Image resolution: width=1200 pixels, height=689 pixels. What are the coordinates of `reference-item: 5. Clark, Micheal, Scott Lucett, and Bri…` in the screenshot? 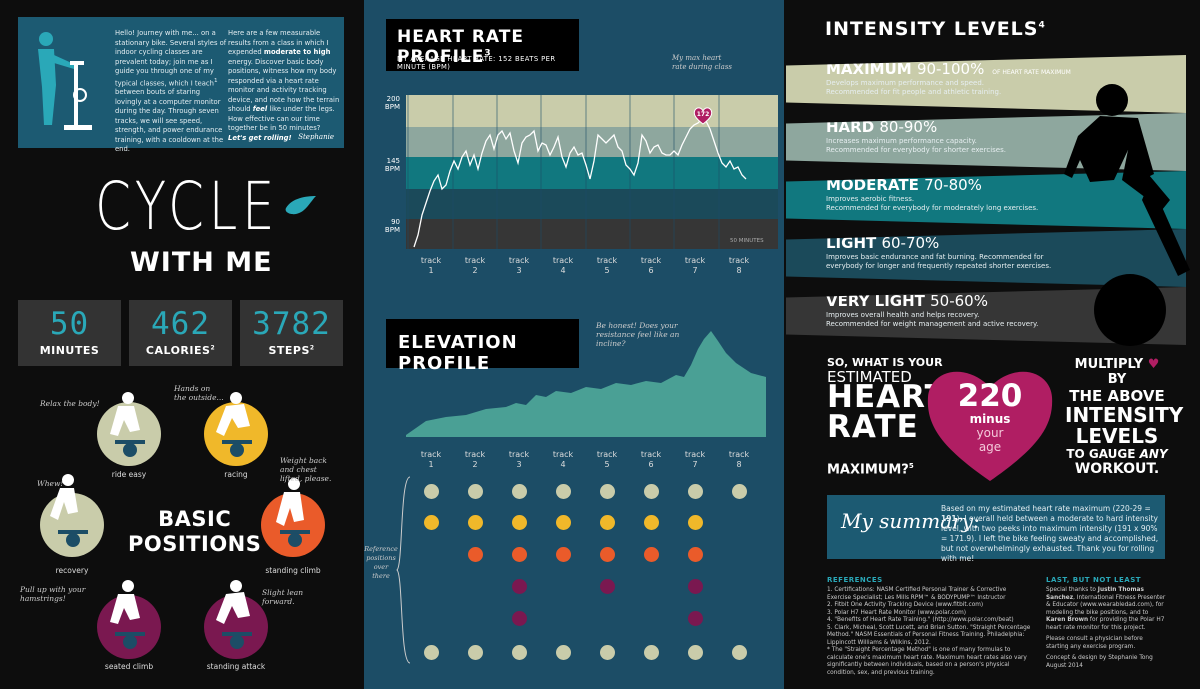 It's located at (929, 635).